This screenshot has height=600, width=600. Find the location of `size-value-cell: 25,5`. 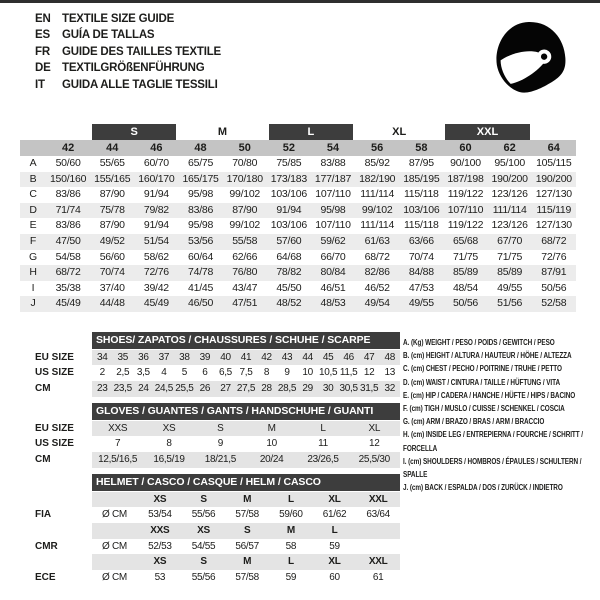

size-value-cell: 25,5 is located at coordinates (184, 388).